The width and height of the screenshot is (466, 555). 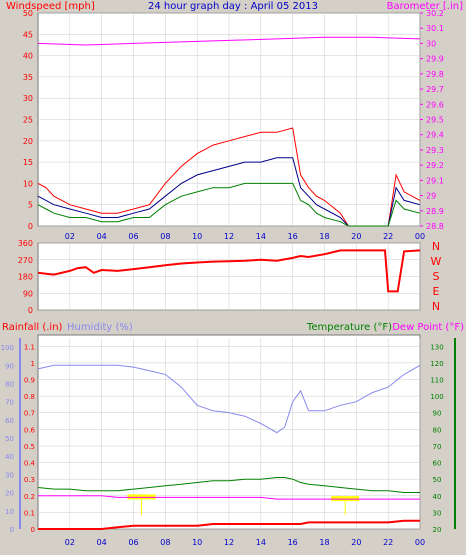 I want to click on wind-x-tick-labels: 02 04 06 08 10 12 14 16 18 20 22 00, so click(x=245, y=236).